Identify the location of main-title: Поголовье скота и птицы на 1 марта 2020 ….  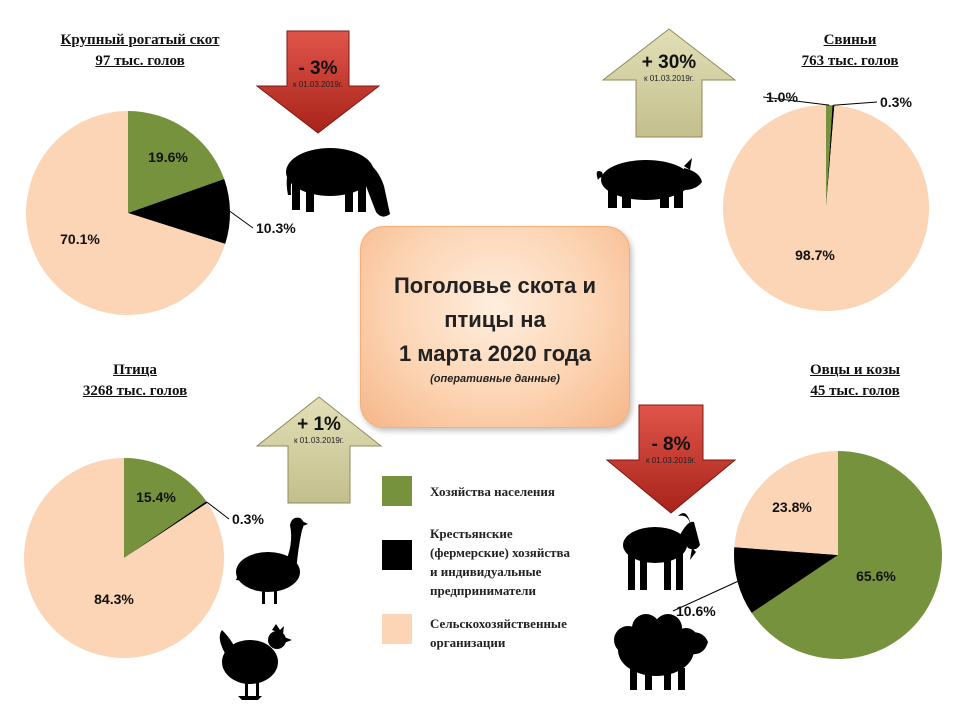
(495, 320).